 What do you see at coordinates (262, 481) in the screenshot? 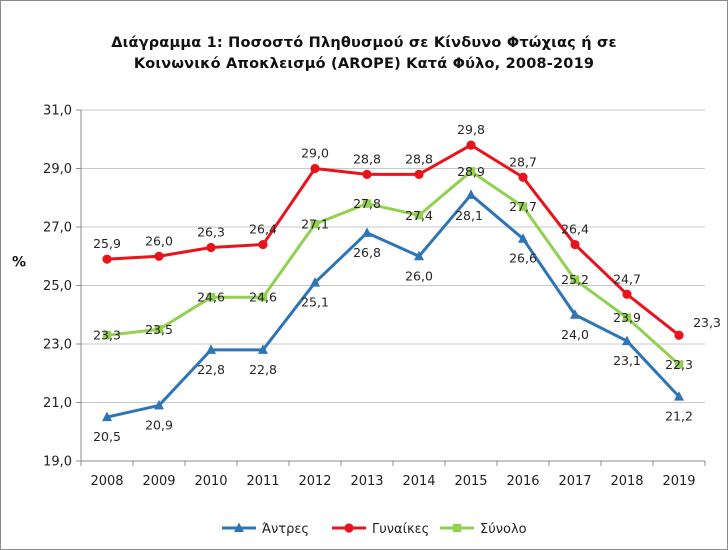
I see `x-tick-label: 2011` at bounding box center [262, 481].